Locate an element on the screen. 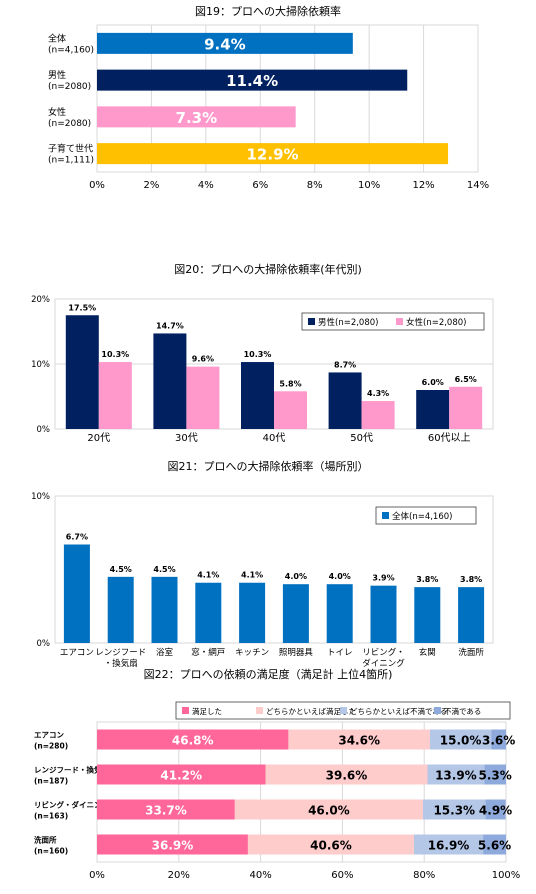 The image size is (536, 894). data-label: 46.8% is located at coordinates (193, 741).